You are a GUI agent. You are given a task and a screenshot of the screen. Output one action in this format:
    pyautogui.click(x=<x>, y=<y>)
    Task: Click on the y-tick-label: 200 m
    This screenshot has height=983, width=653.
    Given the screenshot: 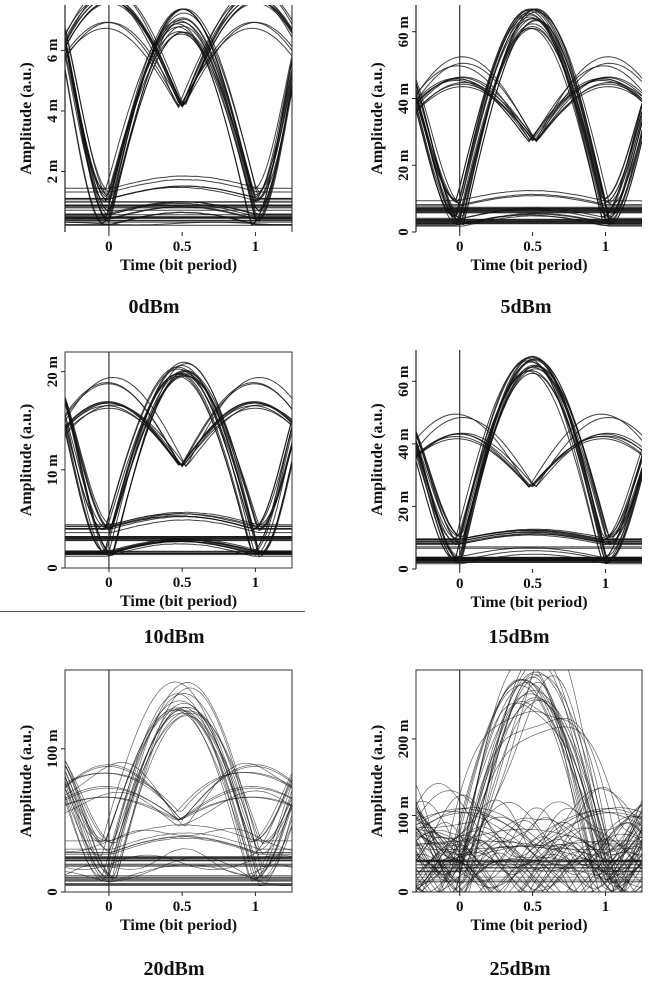 What is the action you would take?
    pyautogui.click(x=404, y=738)
    